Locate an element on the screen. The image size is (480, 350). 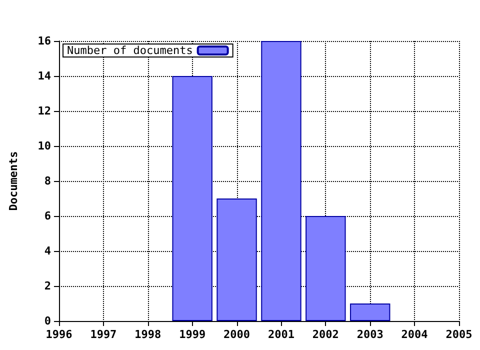
x-tick-label: 1996 is located at coordinates (59, 334).